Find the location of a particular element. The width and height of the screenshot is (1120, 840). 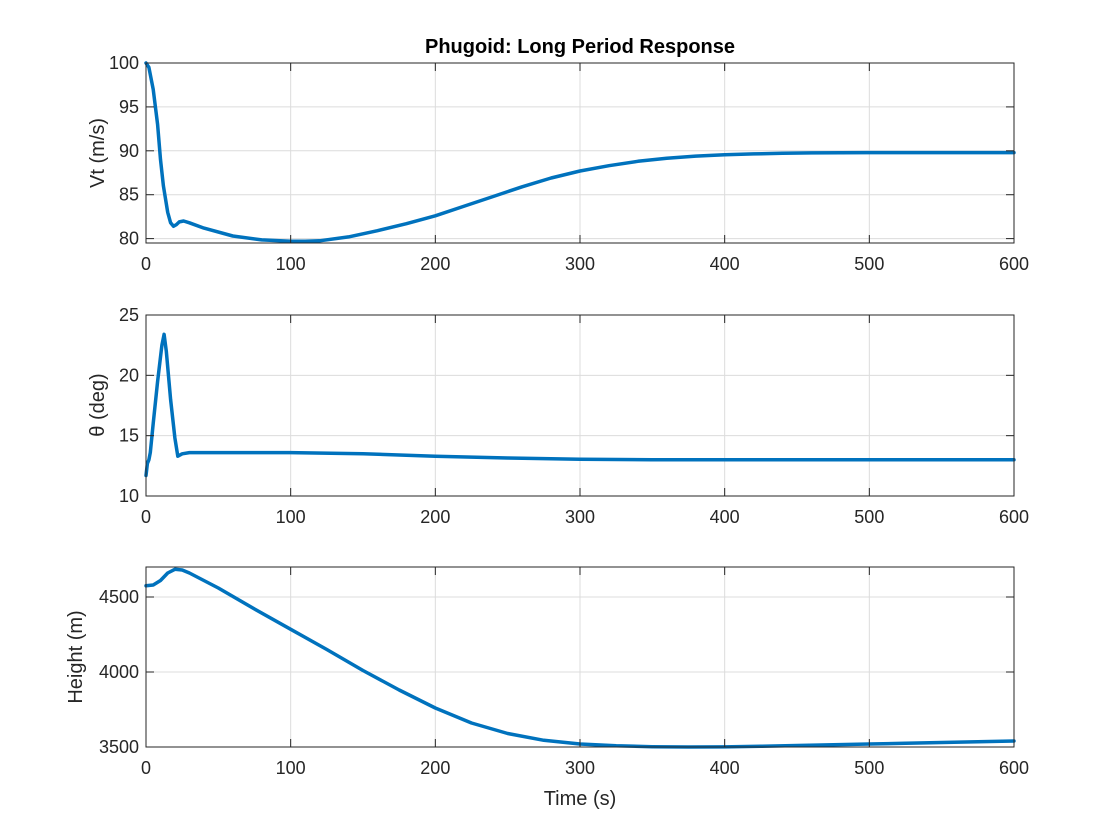

height-y-tick-label: 3500 is located at coordinates (119, 747).